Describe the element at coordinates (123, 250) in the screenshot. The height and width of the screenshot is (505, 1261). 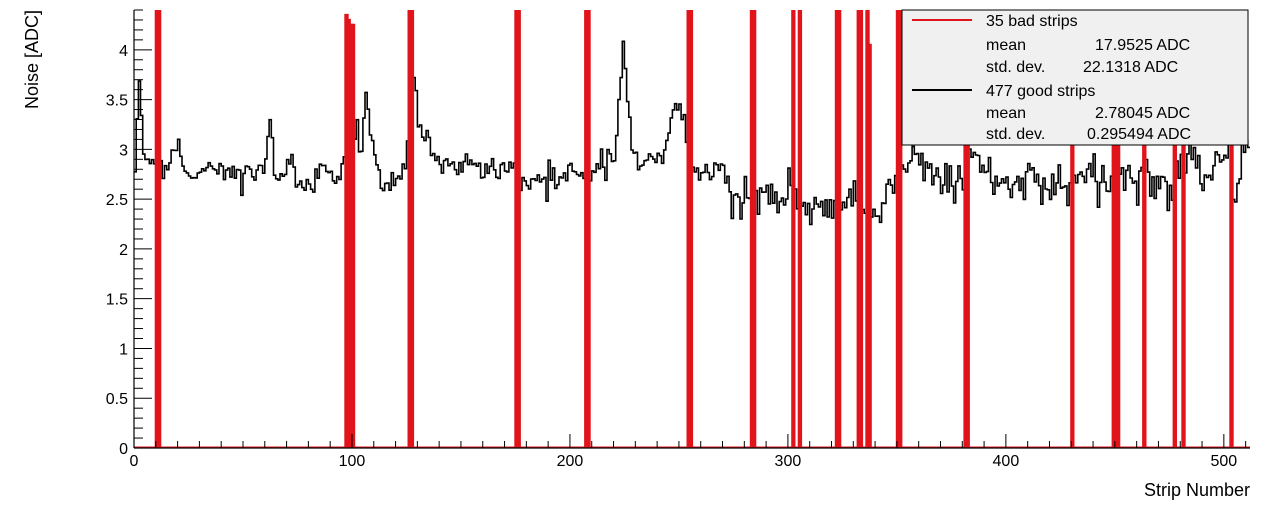
I see `y-tick-label: 2` at that location.